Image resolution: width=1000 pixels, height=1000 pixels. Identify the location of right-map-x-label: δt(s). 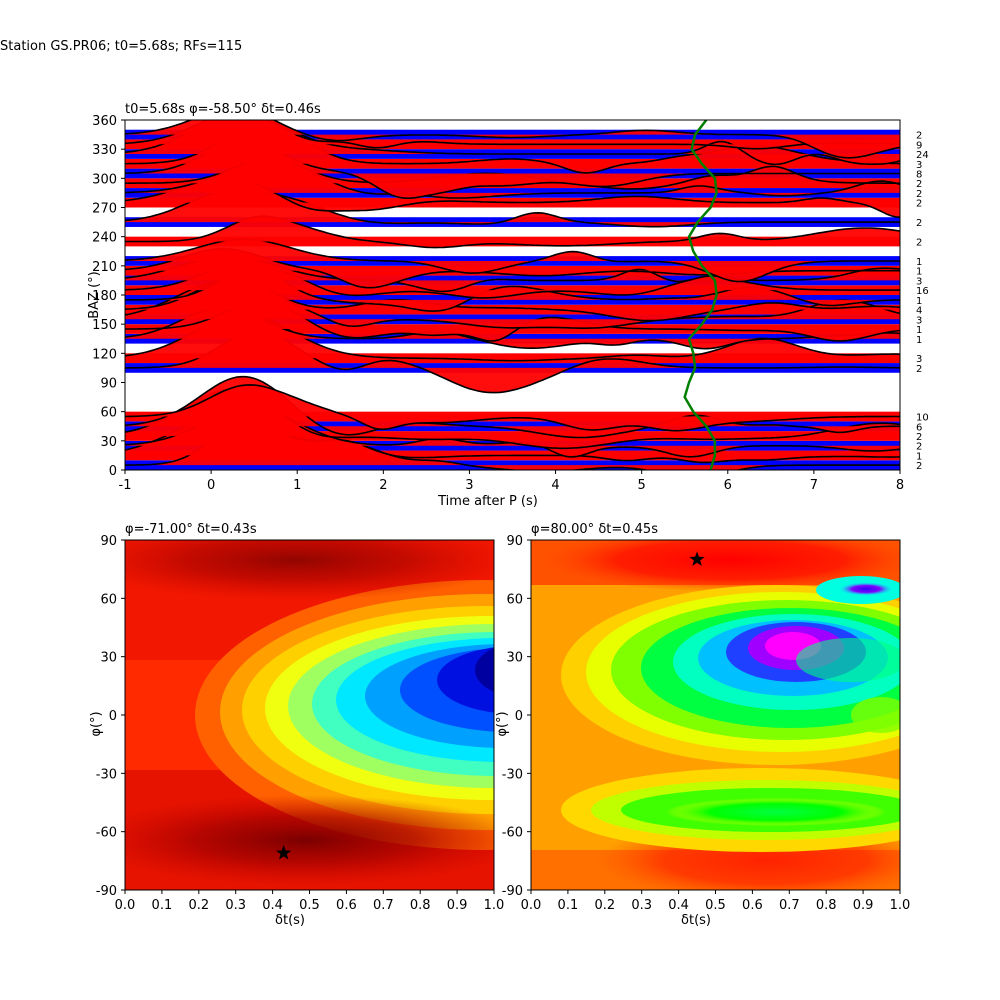
(696, 920).